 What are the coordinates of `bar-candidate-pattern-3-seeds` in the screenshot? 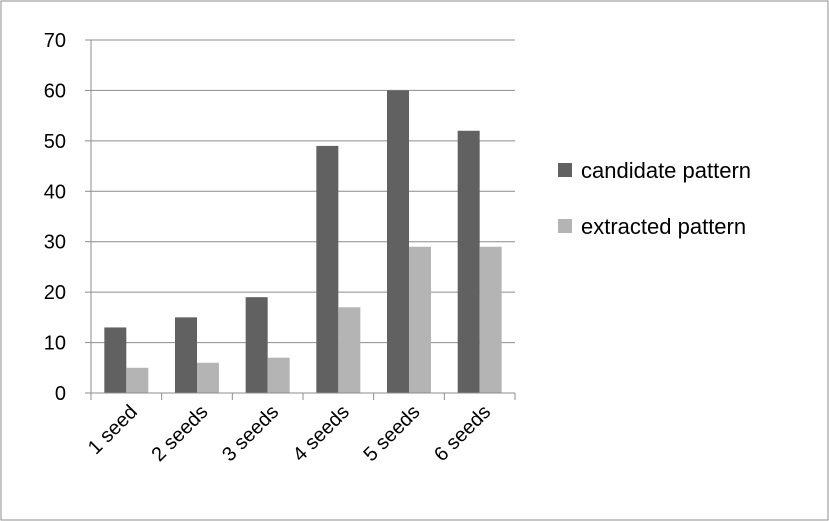 It's located at (256, 345).